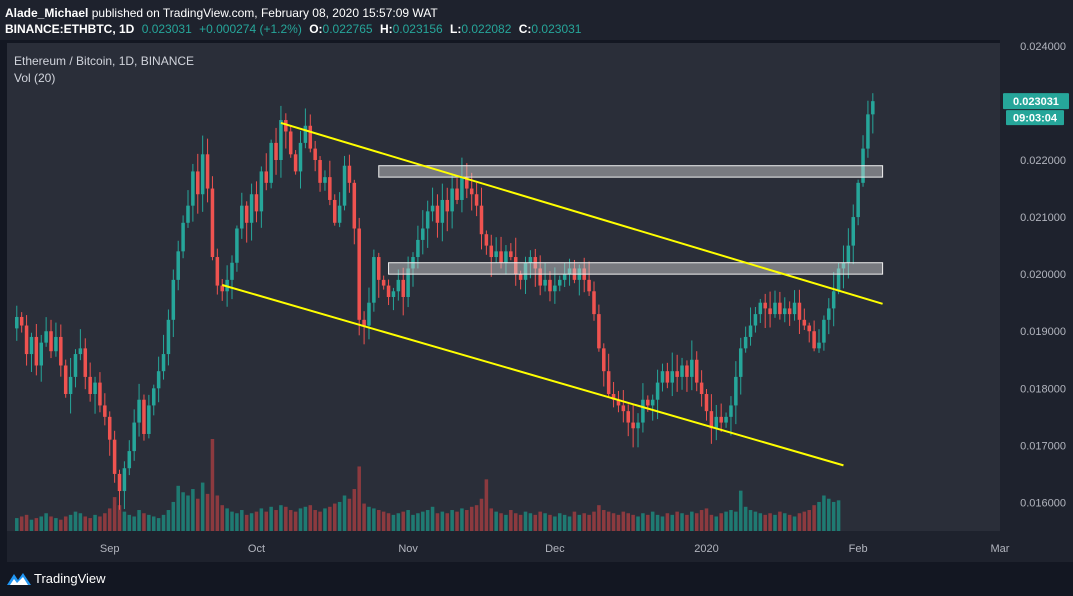 The image size is (1073, 596). What do you see at coordinates (70, 578) in the screenshot?
I see `brand-name: TradingView` at bounding box center [70, 578].